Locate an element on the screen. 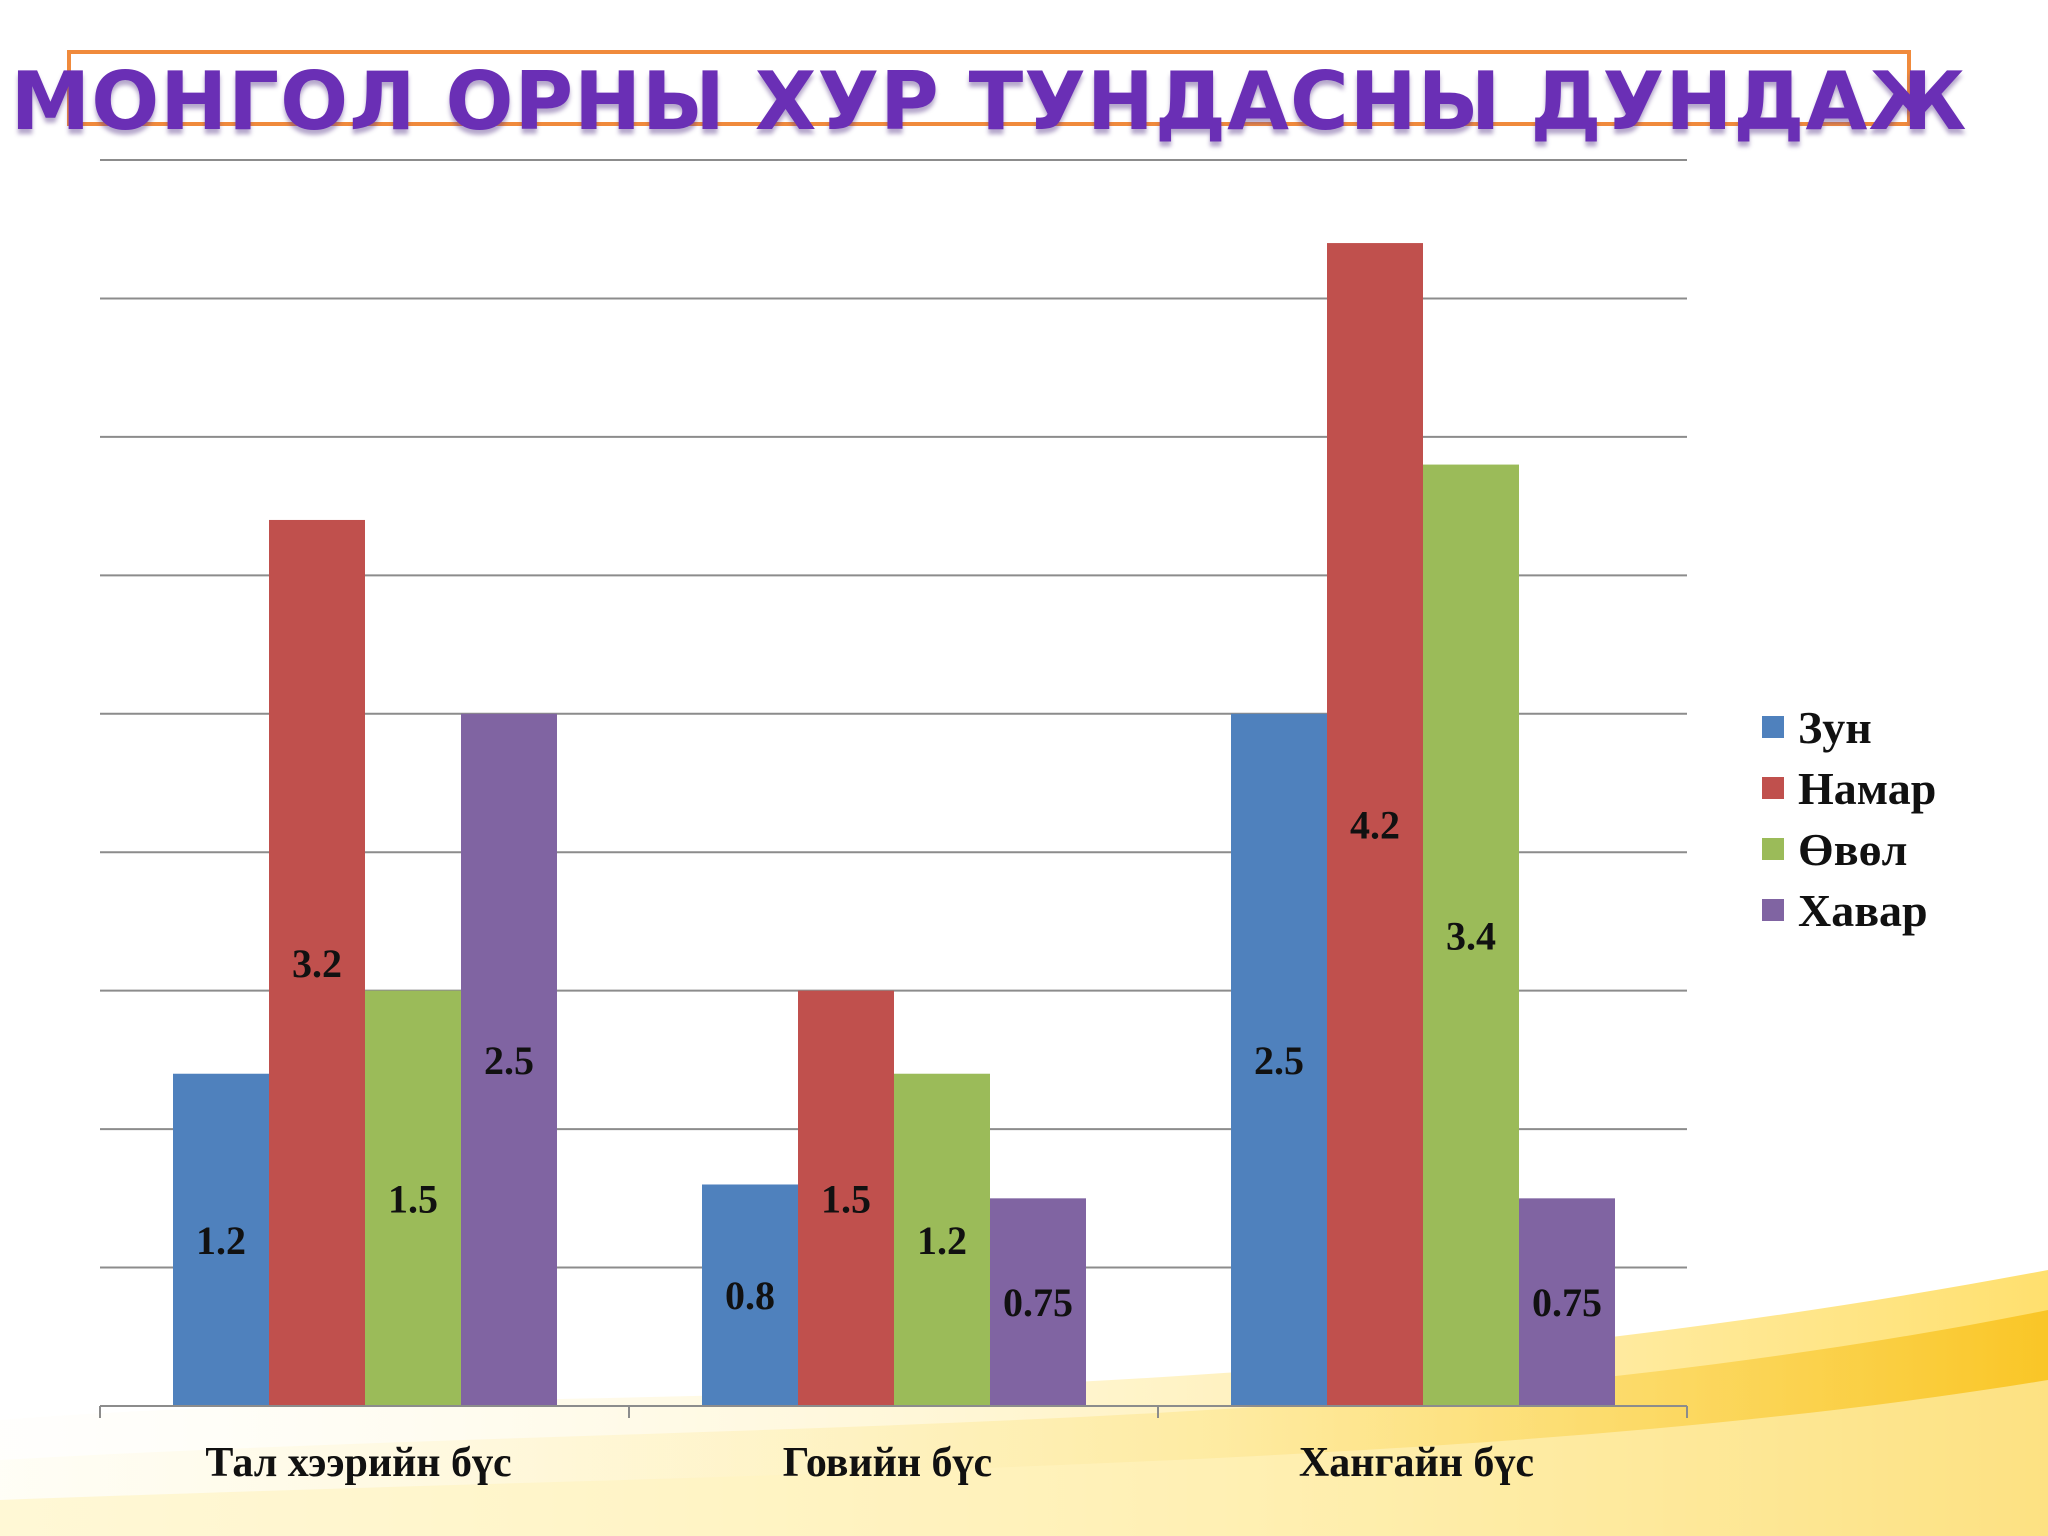  data-label: 4.2 is located at coordinates (1375, 825).